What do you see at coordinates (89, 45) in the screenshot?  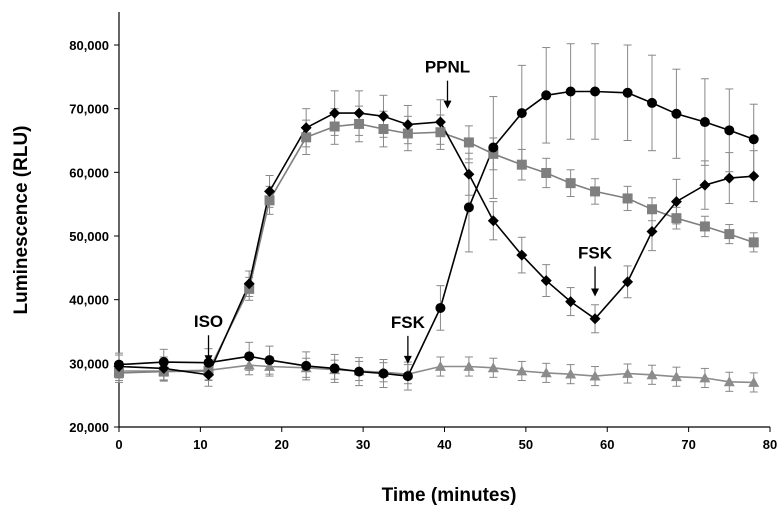 I see `y-tick-label: 80,000` at bounding box center [89, 45].